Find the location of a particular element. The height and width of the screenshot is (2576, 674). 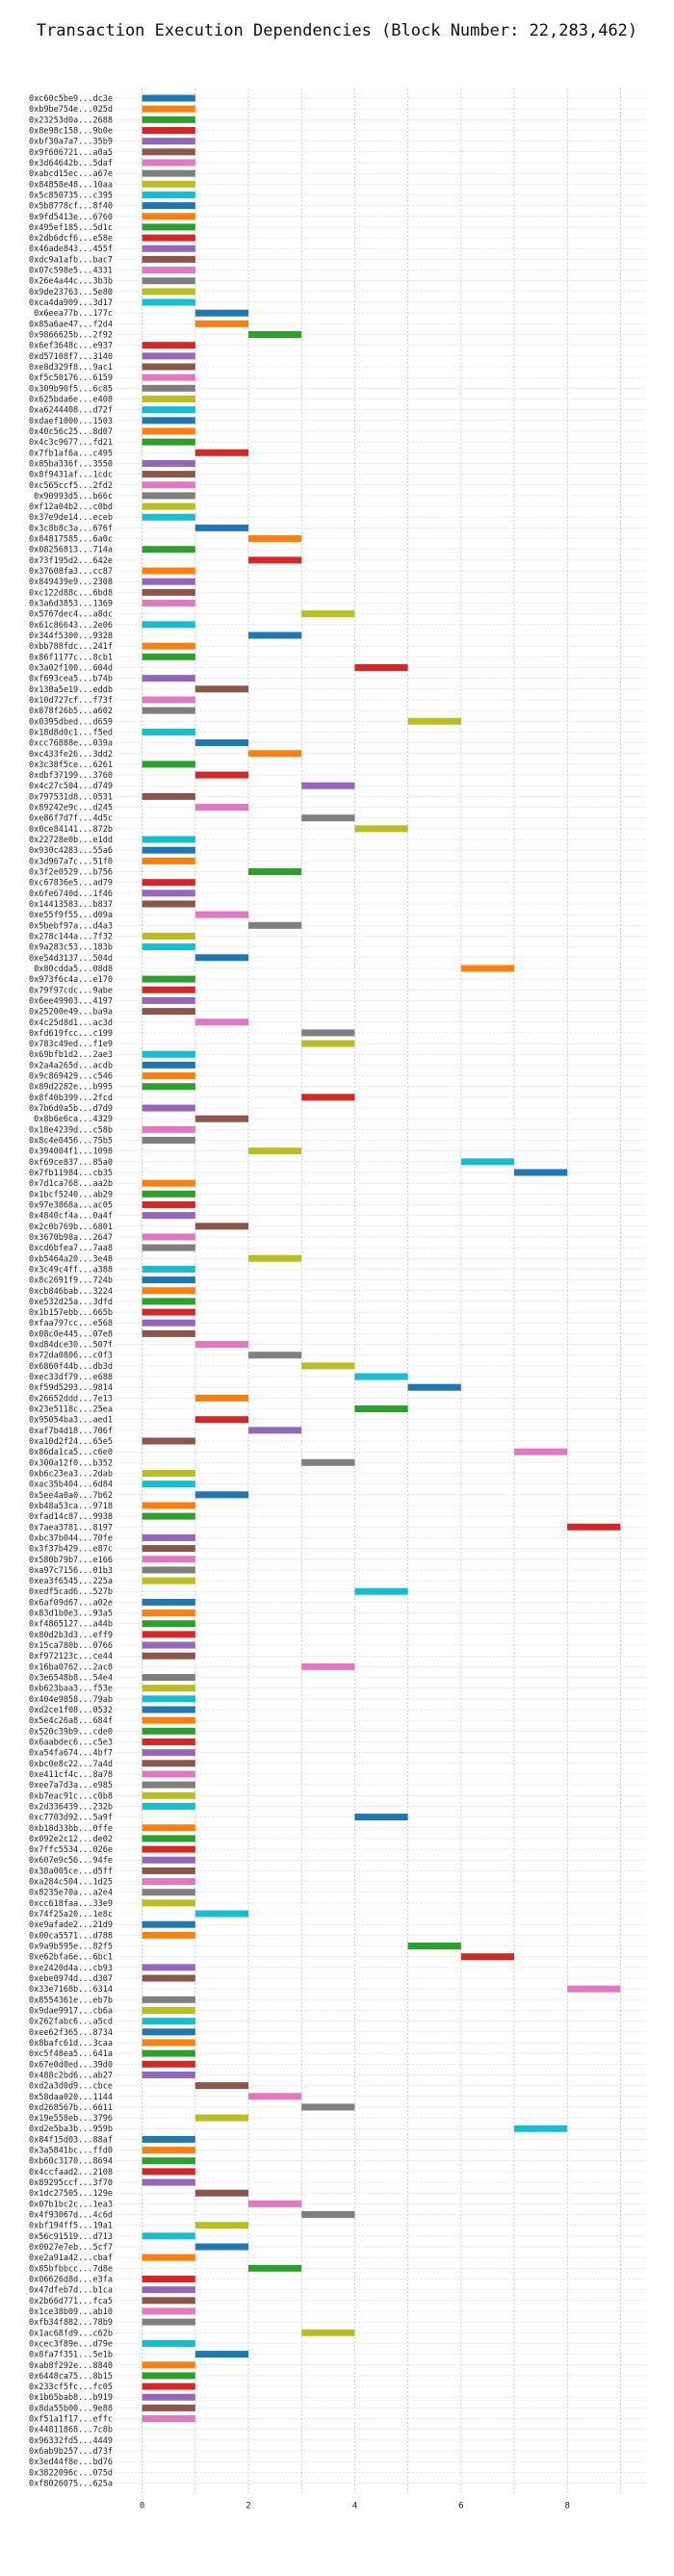

tx-label: 0x3c38f5ce...6261 is located at coordinates (71, 765).